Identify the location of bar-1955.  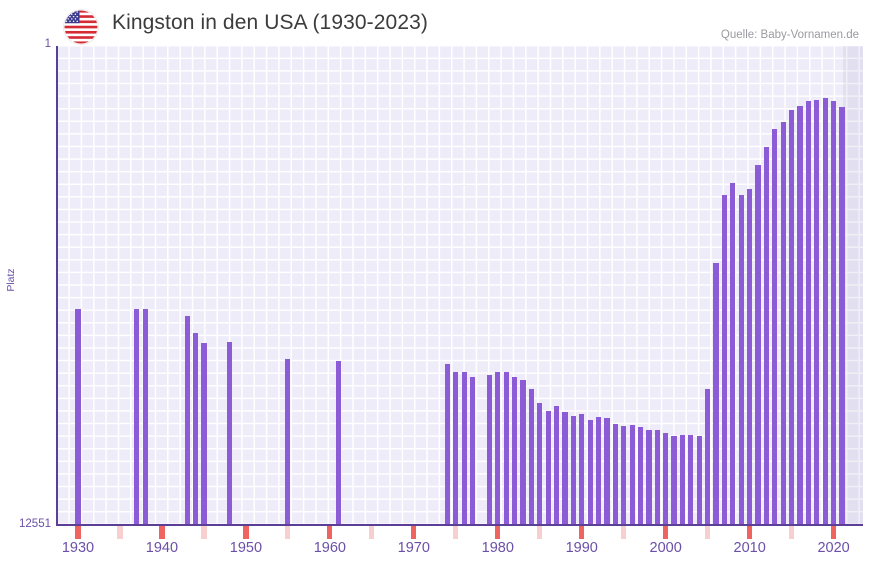
(288, 442).